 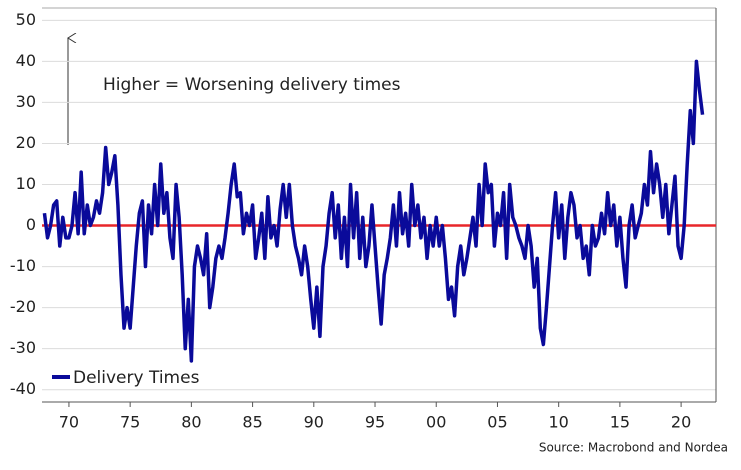 What do you see at coordinates (23, 388) in the screenshot?
I see `y-tick-label: -40` at bounding box center [23, 388].